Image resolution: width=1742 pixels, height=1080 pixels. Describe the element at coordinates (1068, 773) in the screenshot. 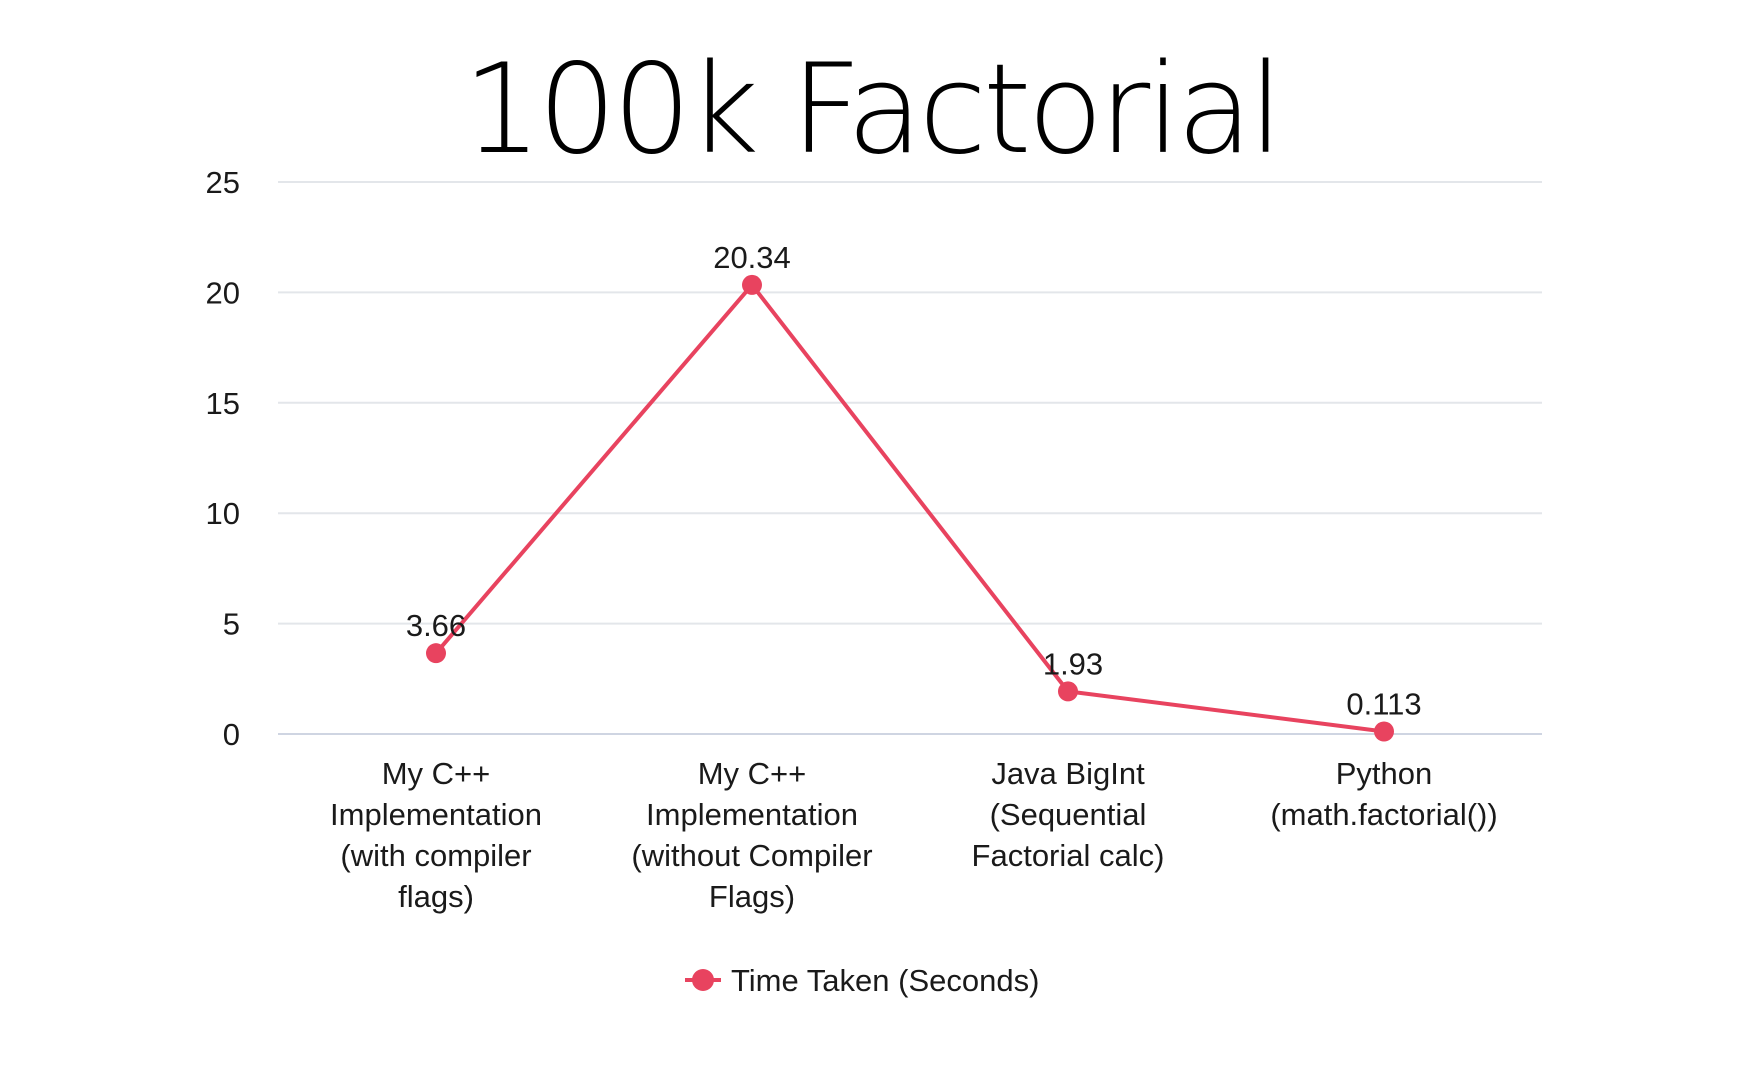

I see `x-category-label-line: Java BigInt` at that location.